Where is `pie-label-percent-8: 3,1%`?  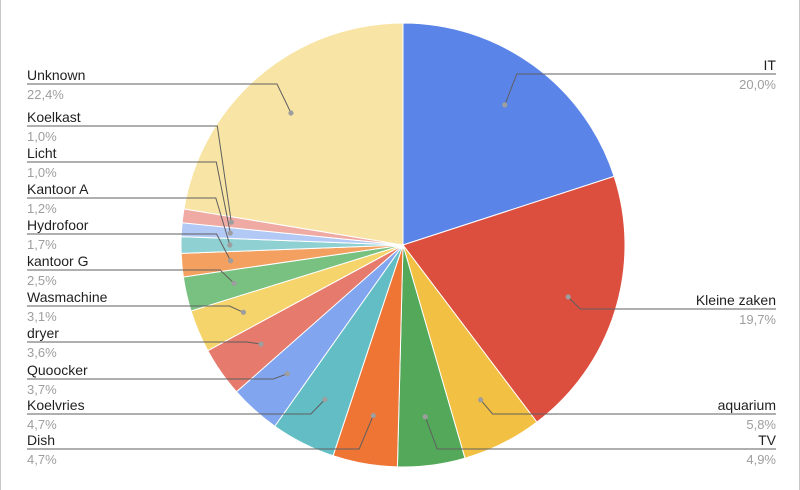
pie-label-percent-8: 3,1% is located at coordinates (42, 316).